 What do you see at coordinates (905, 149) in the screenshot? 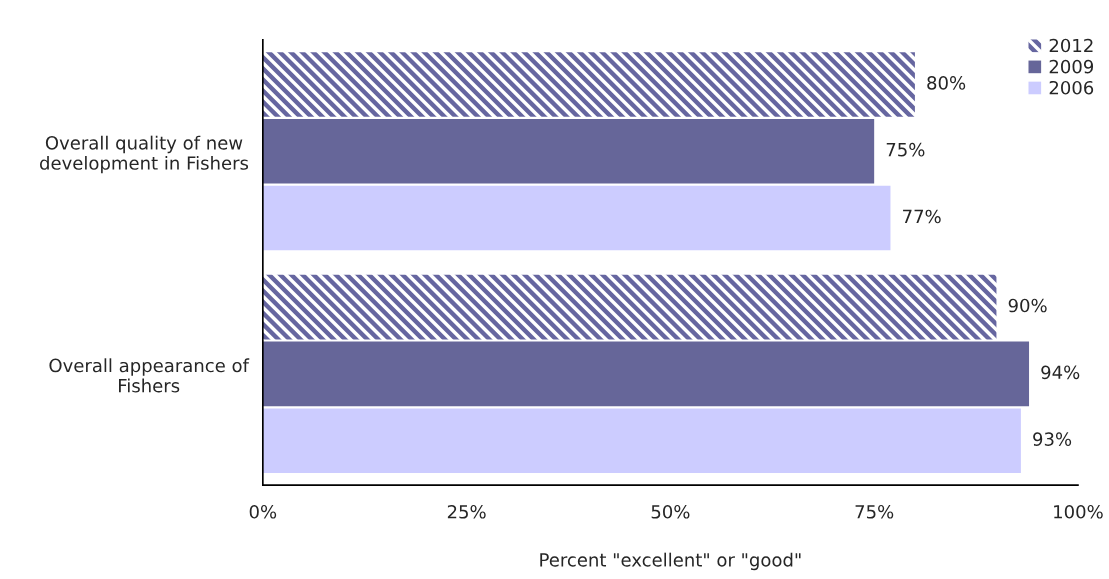
I see `data-label: 75%` at bounding box center [905, 149].